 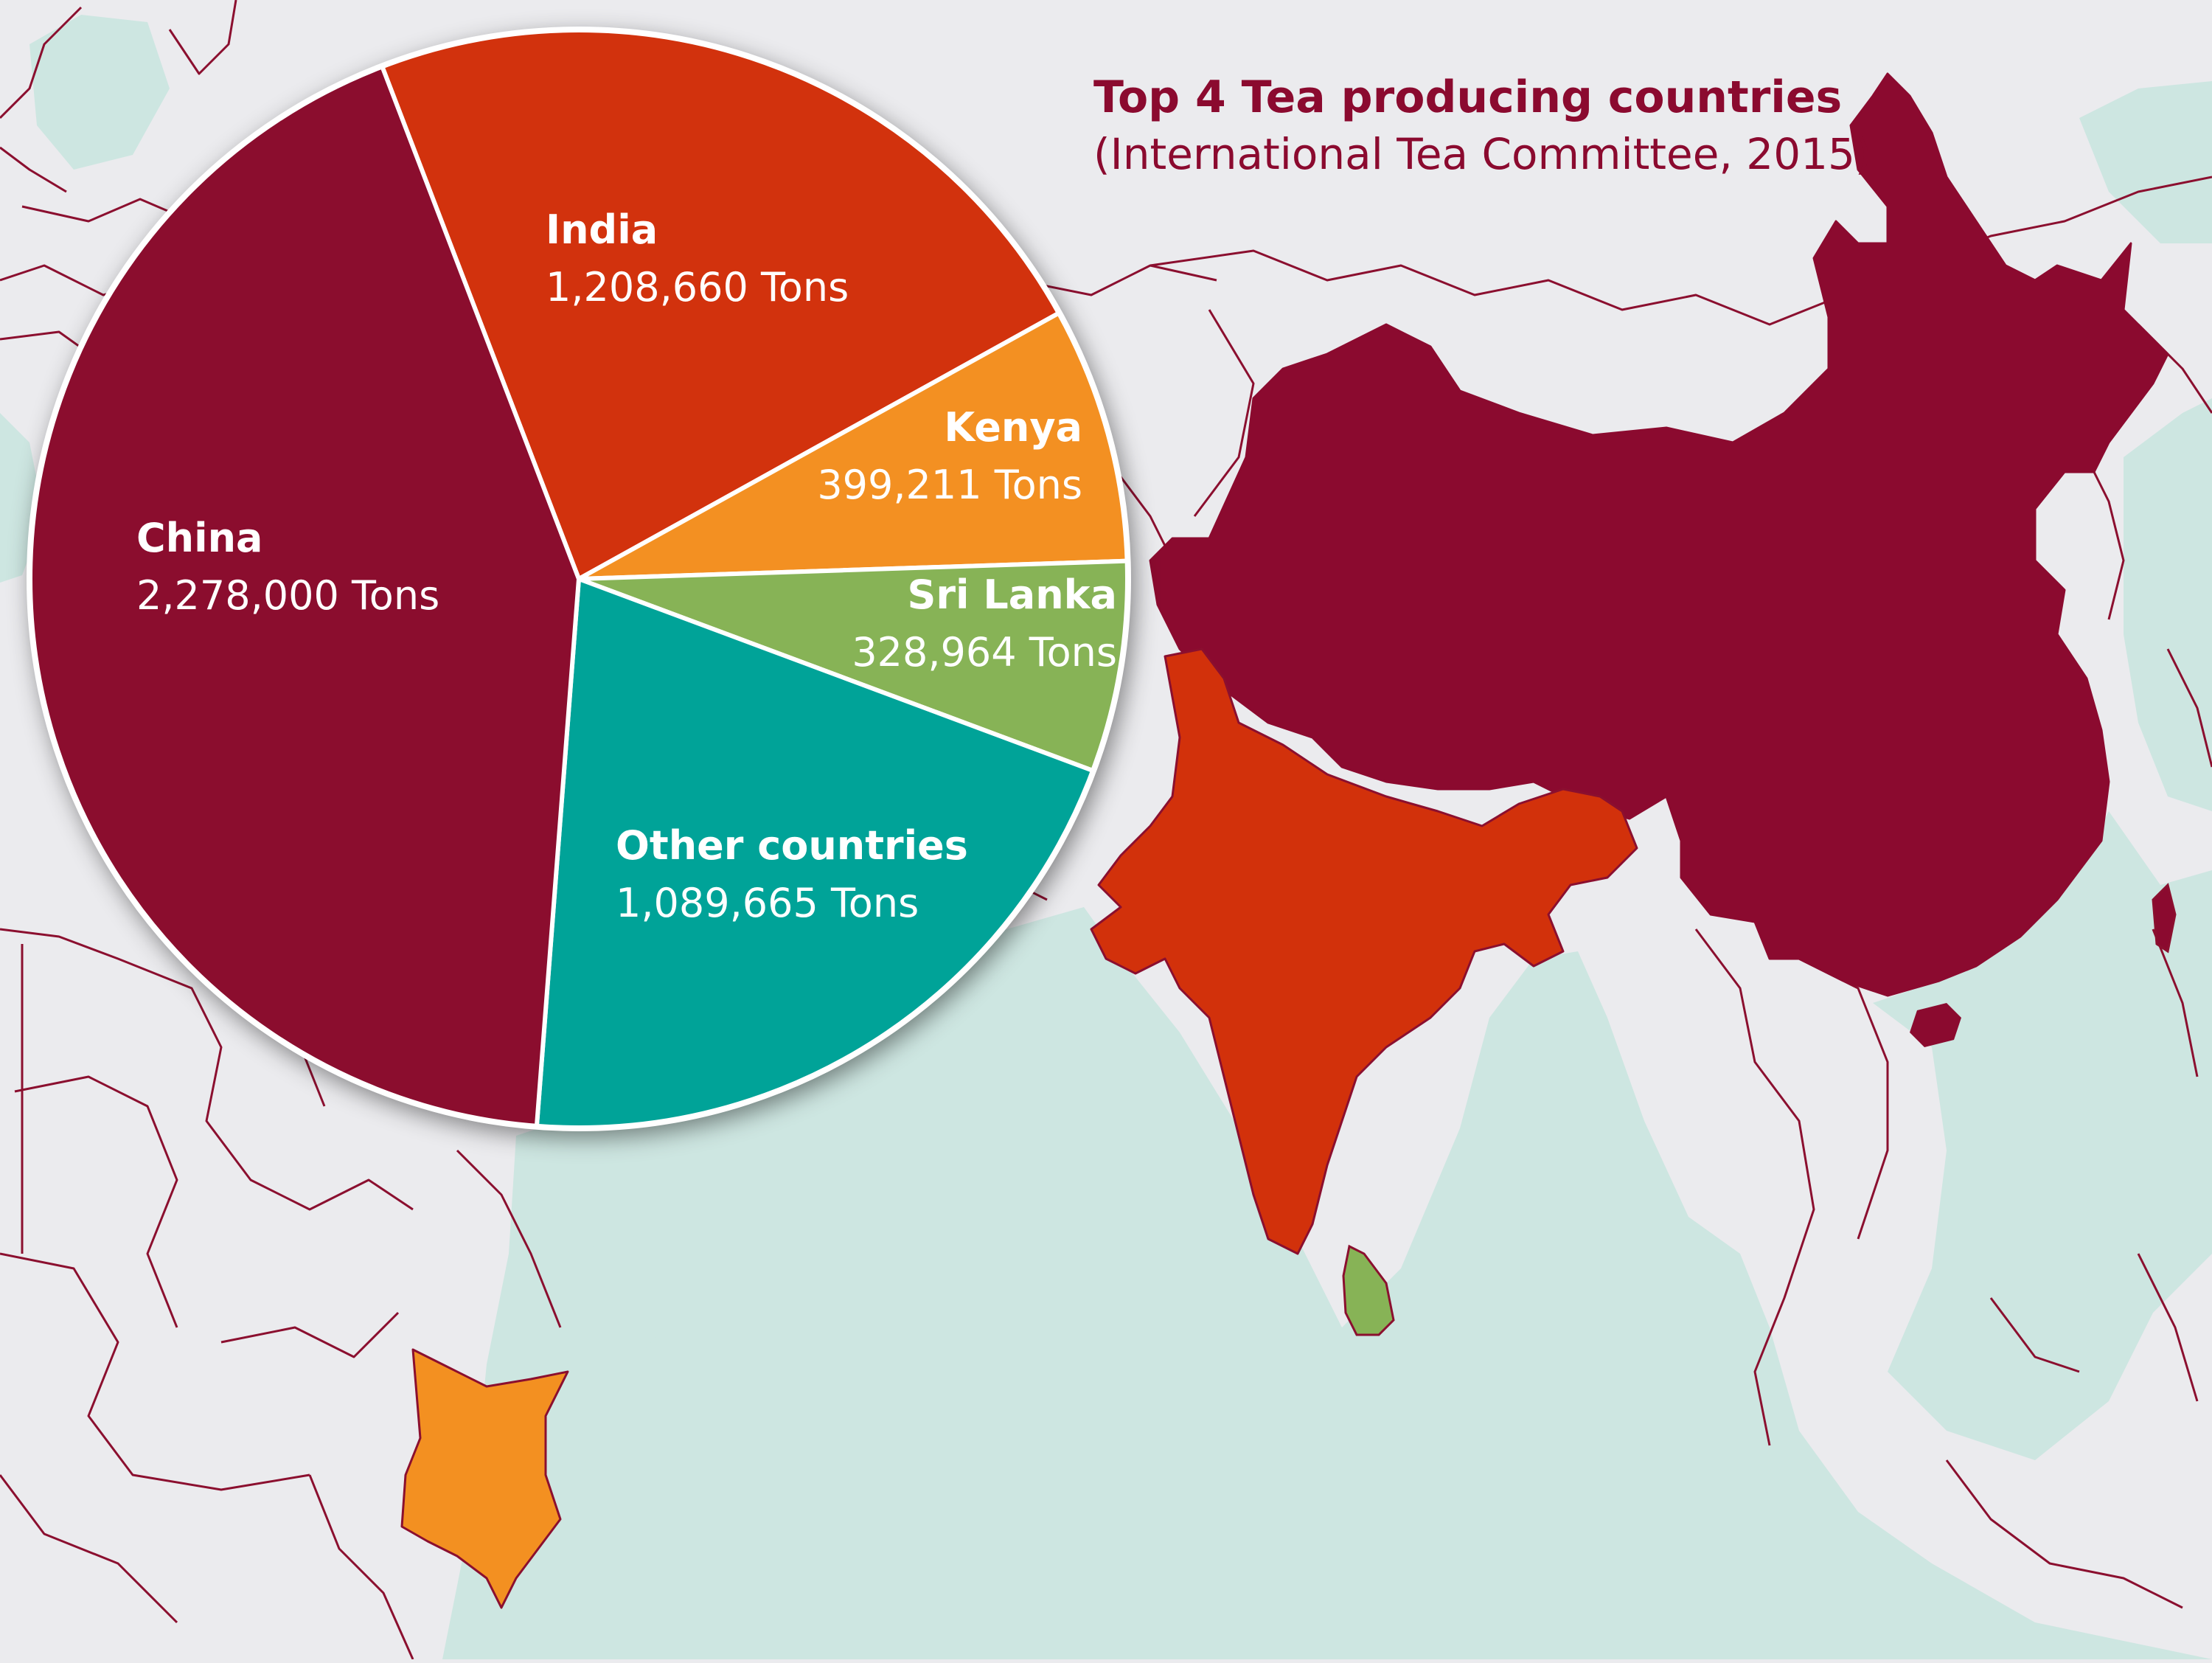 What do you see at coordinates (2168, 604) in the screenshot?
I see `pacific-coast` at bounding box center [2168, 604].